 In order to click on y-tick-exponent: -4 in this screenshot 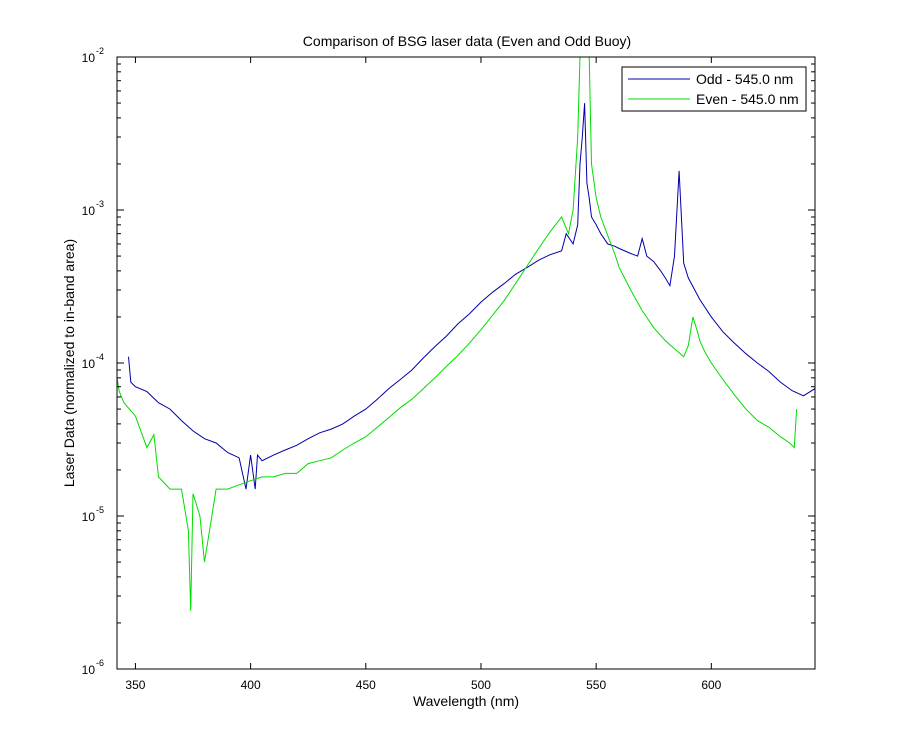, I will do `click(100, 357)`.